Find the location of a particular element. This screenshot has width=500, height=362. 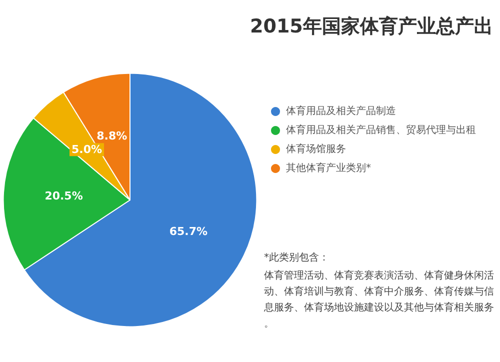

legend-label: 体育场馆服务 is located at coordinates (316, 149).